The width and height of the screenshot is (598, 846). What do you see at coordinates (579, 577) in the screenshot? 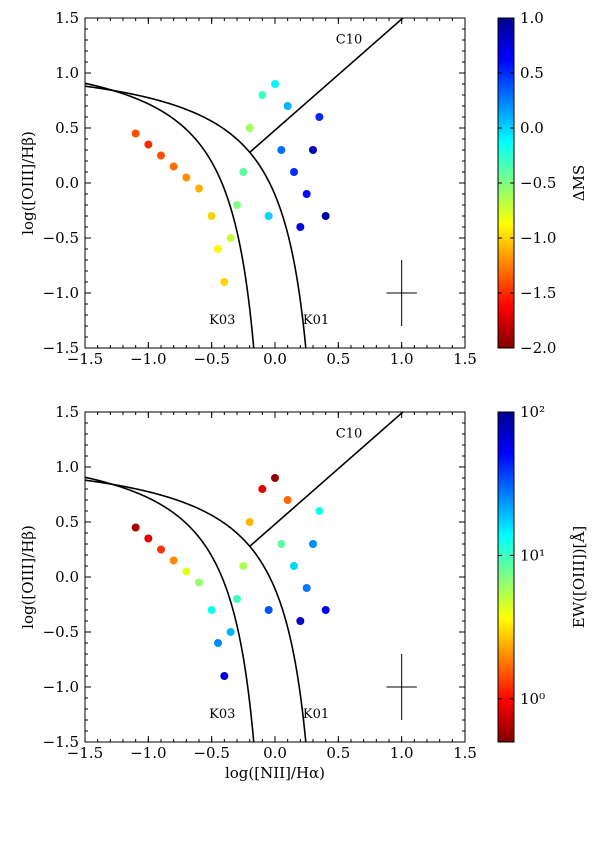
I see `colorbar-label: EW([OIII])[Å]` at bounding box center [579, 577].